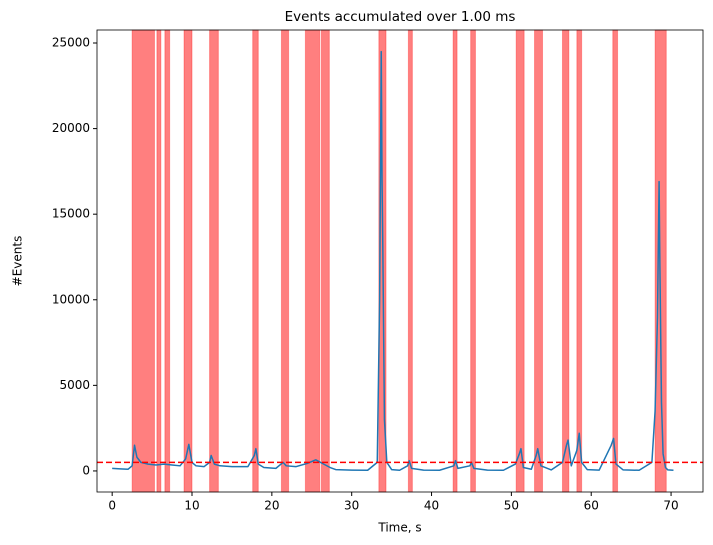 This screenshot has width=713, height=545. I want to click on x-tick-label: 60, so click(591, 506).